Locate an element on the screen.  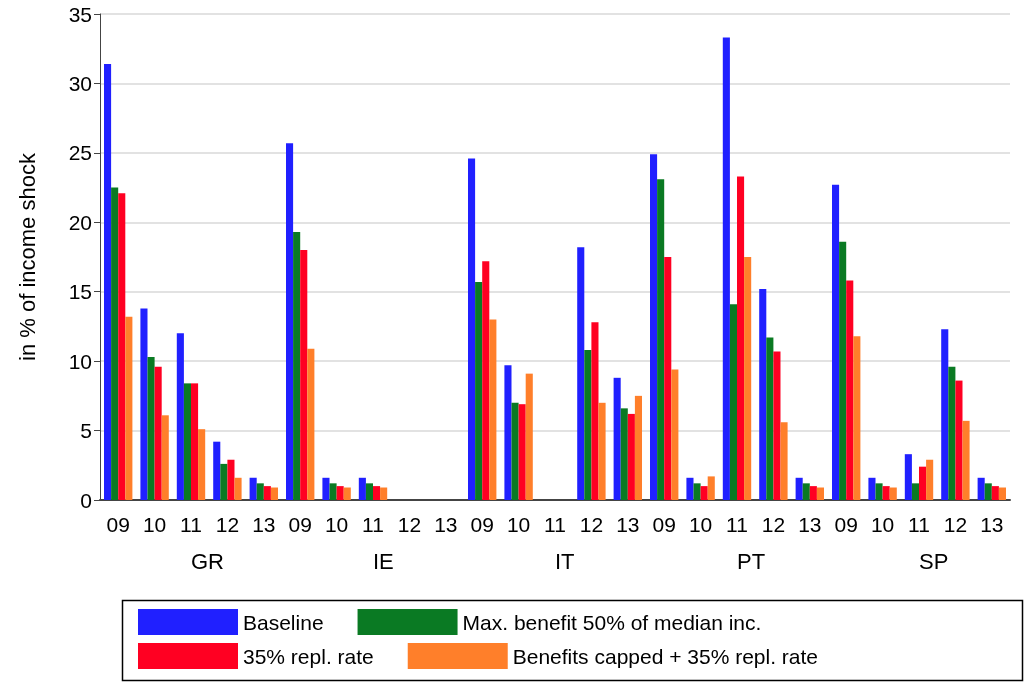
y-tick-label: 20 is located at coordinates (80, 222).